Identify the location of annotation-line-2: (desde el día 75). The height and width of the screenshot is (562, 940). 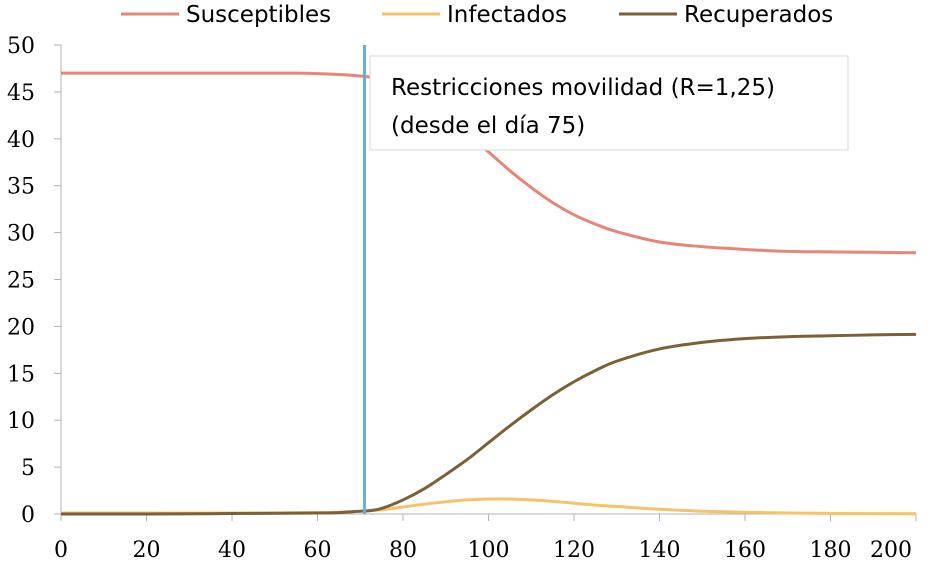
(488, 126).